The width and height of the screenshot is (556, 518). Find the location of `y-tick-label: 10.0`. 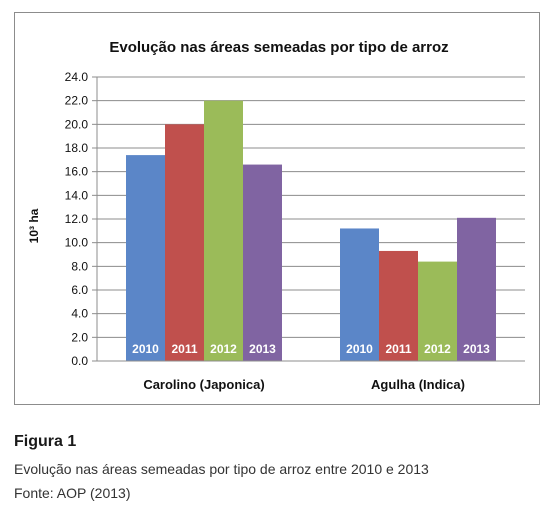

y-tick-label: 10.0 is located at coordinates (77, 243).